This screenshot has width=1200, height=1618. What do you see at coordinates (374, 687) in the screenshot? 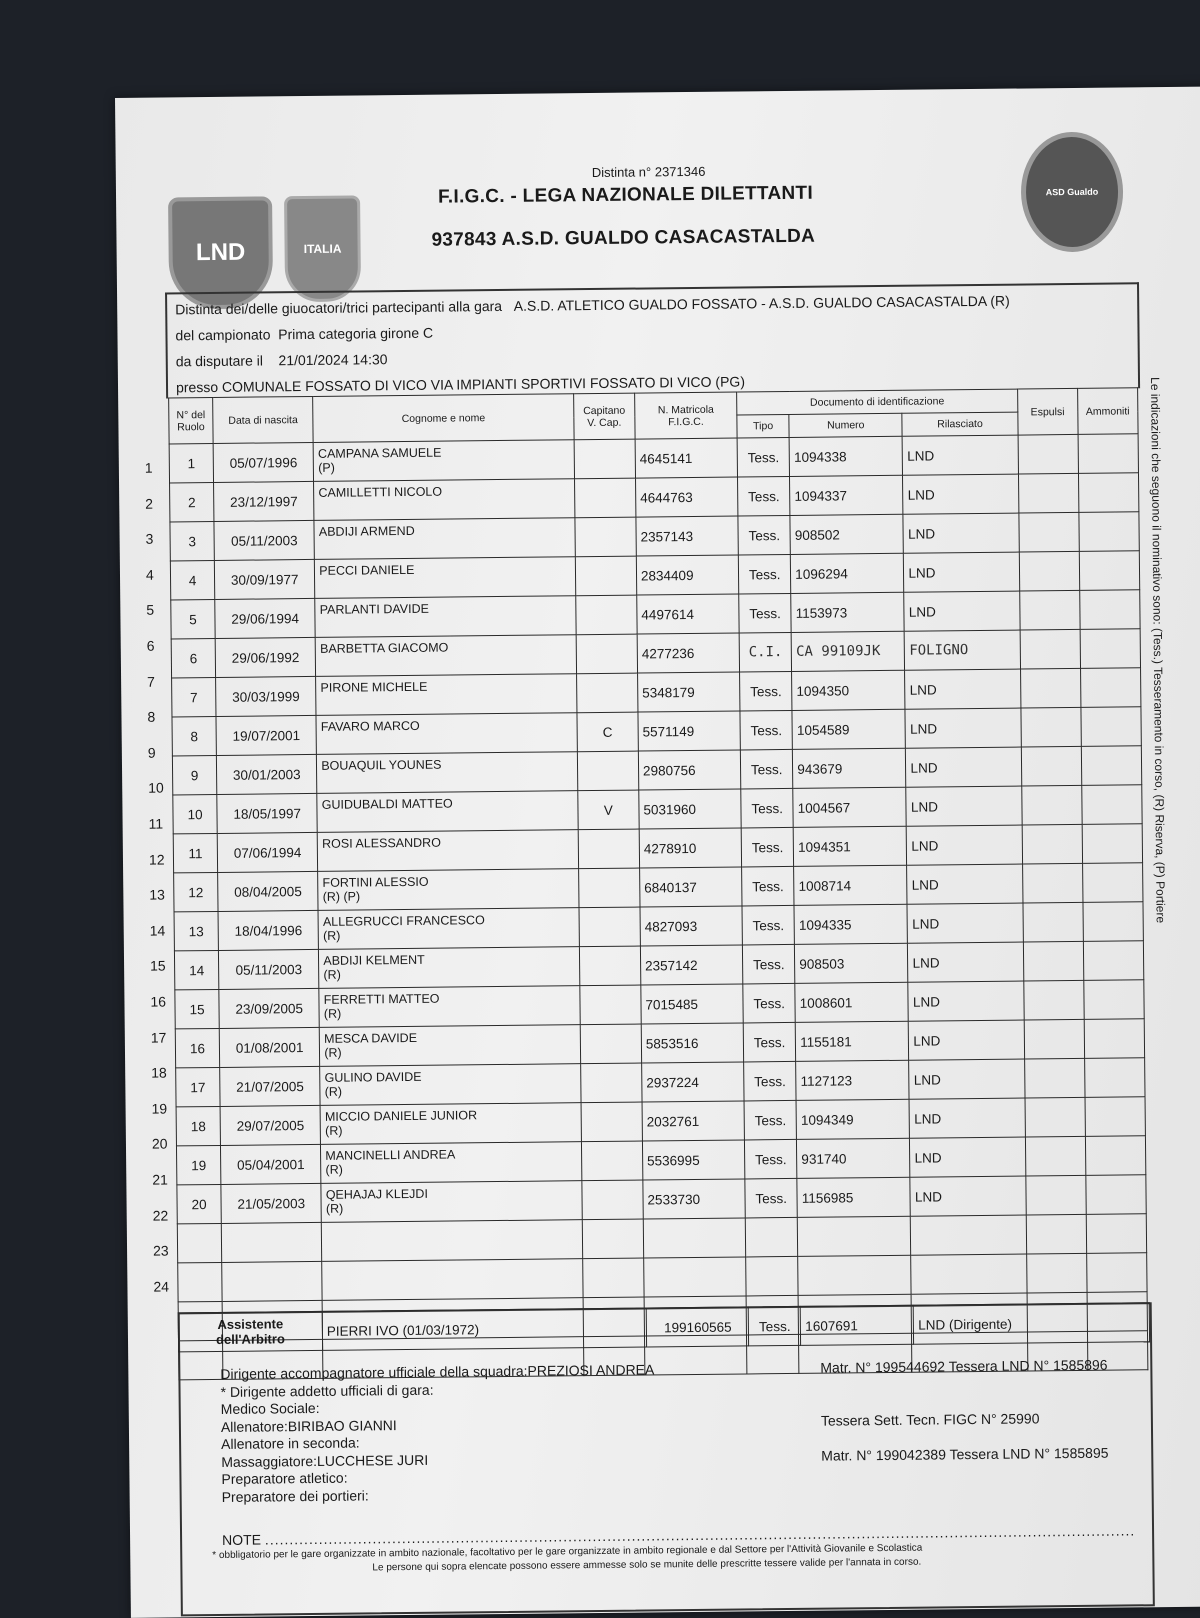
I see `player-name-text: PIRONE MICHELE` at bounding box center [374, 687].